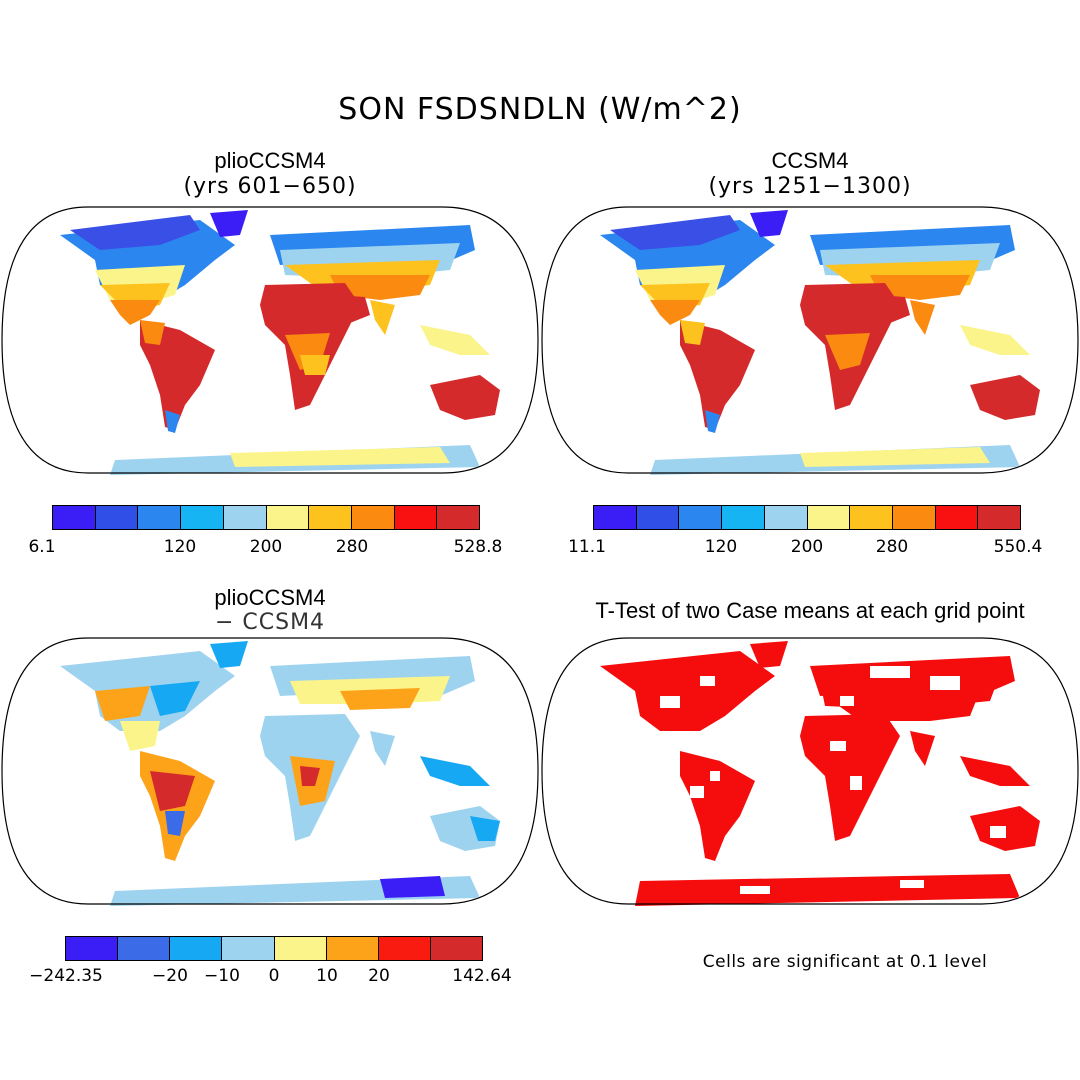  What do you see at coordinates (379, 976) in the screenshot?
I see `tick-label: 20` at bounding box center [379, 976].